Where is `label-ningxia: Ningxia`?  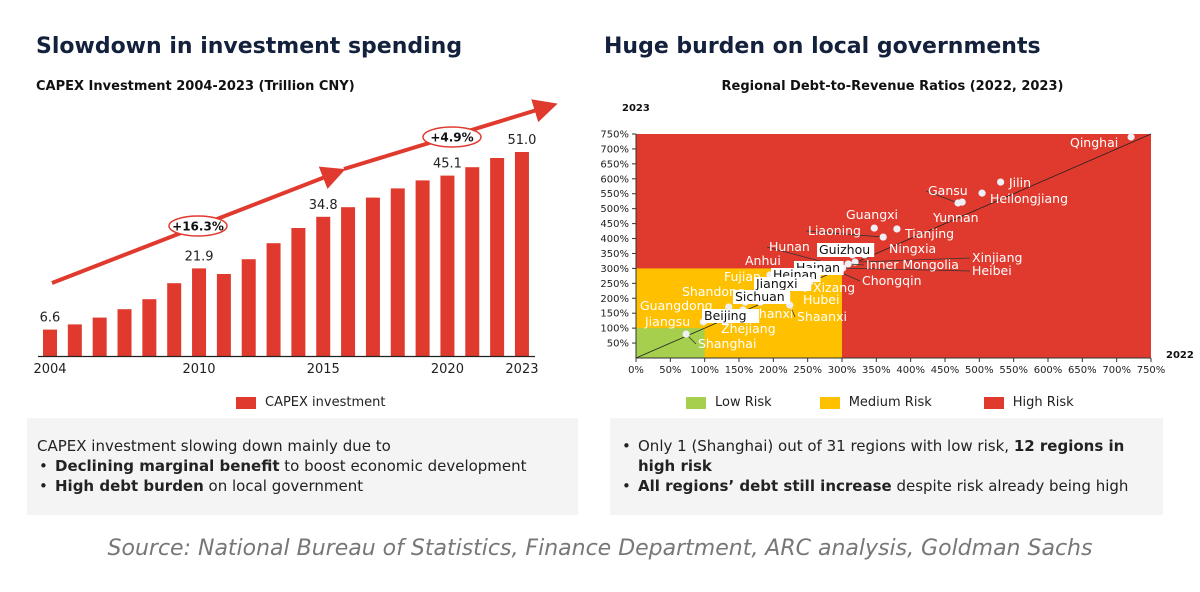
label-ningxia: Ningxia is located at coordinates (912, 248).